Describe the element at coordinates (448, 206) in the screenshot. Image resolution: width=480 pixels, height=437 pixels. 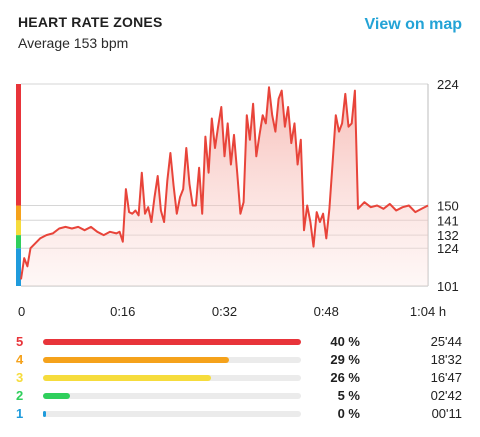
I see `y-tick-label: 150` at that location.